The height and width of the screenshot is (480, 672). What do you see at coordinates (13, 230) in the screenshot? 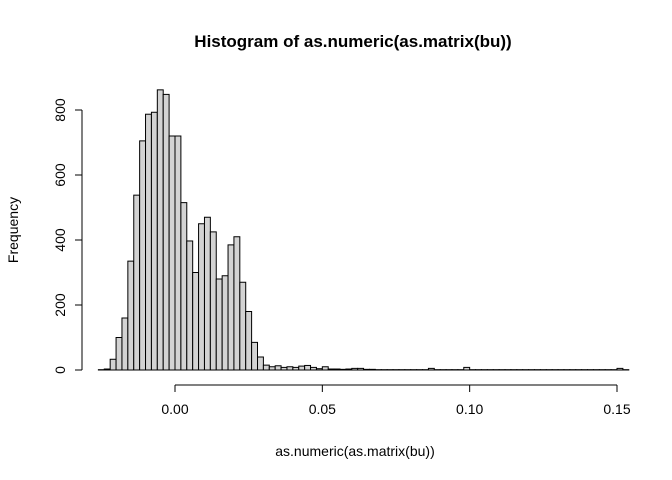
I see `y-axis-label: Frequency` at bounding box center [13, 230].